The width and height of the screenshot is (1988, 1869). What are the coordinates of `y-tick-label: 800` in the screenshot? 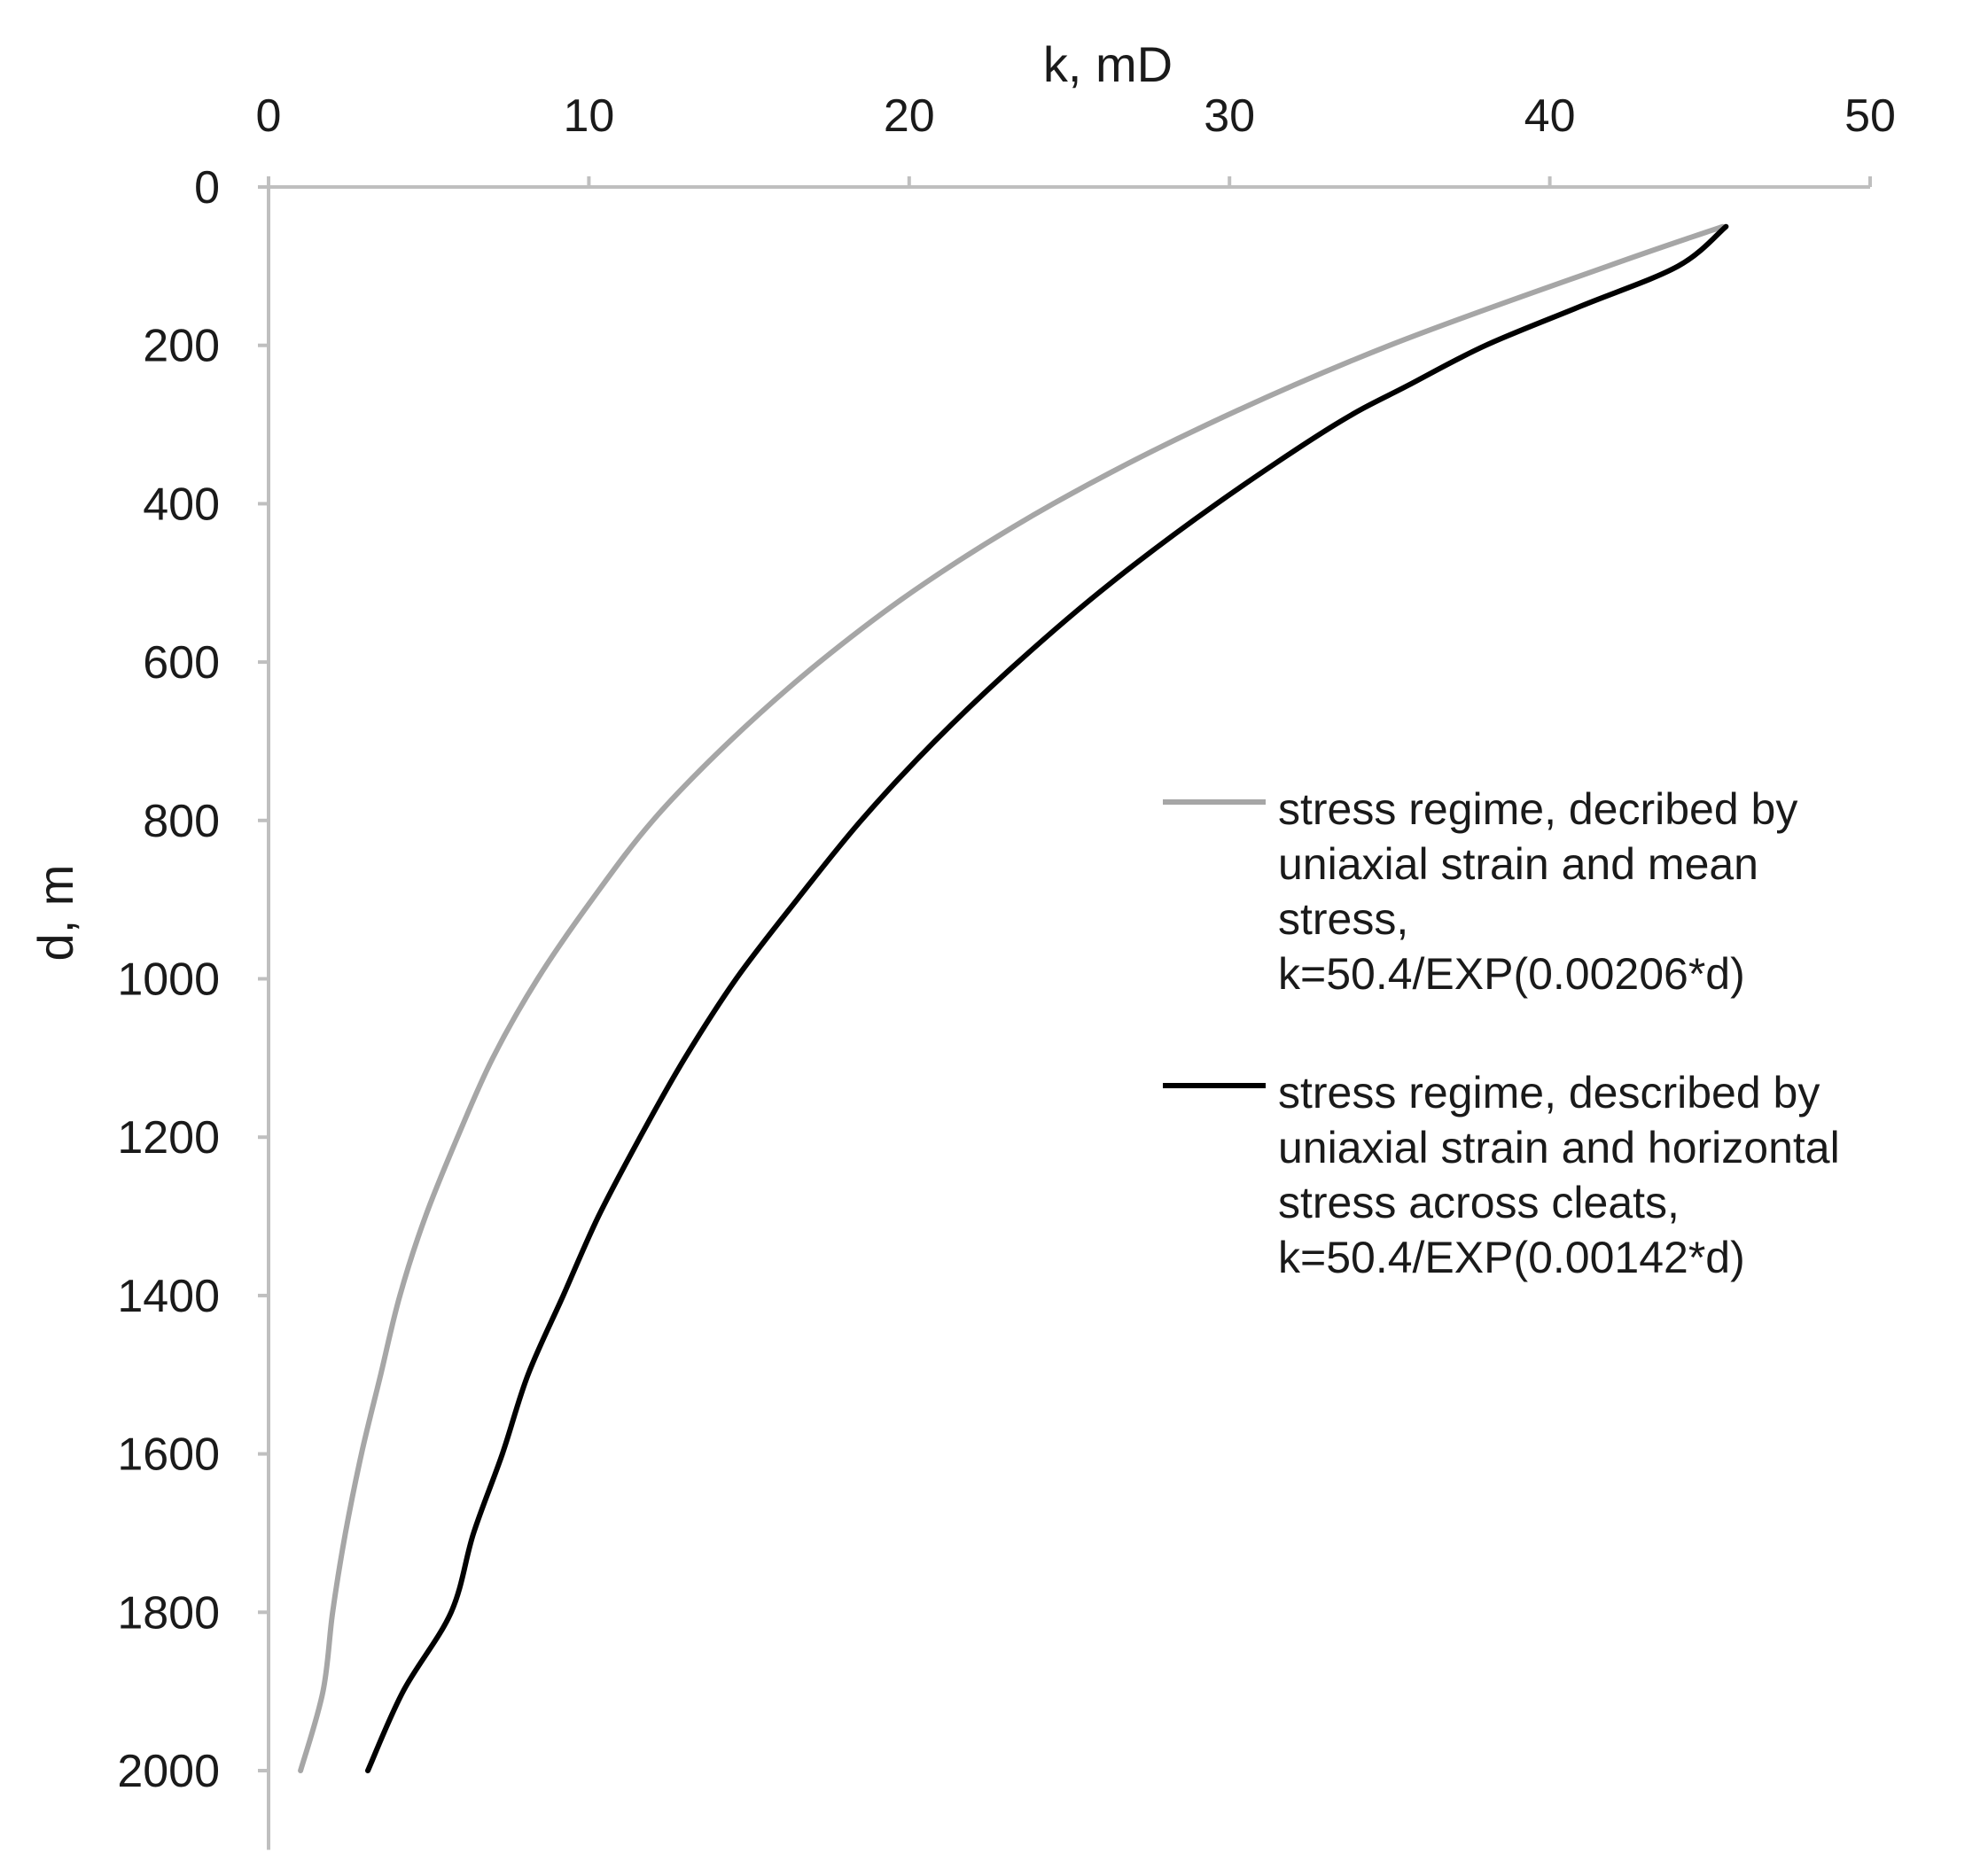 It's located at (181, 821).